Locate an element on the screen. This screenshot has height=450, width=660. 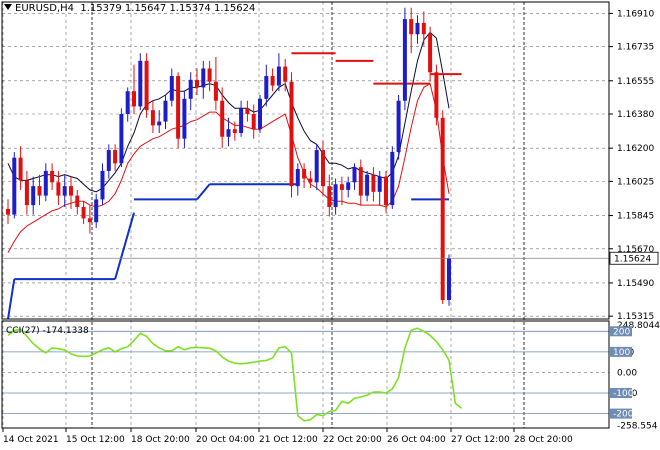
price-tick-label: 1.15315 is located at coordinates (635, 317).